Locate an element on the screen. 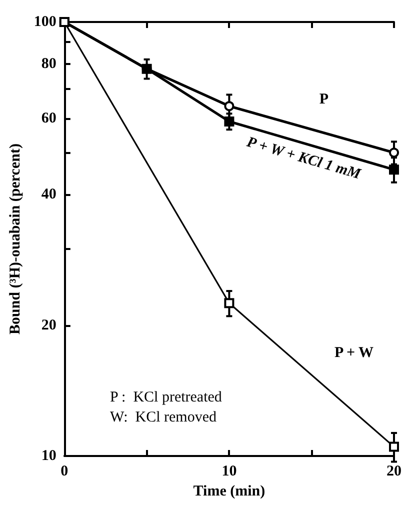  series-label: P is located at coordinates (324, 99).